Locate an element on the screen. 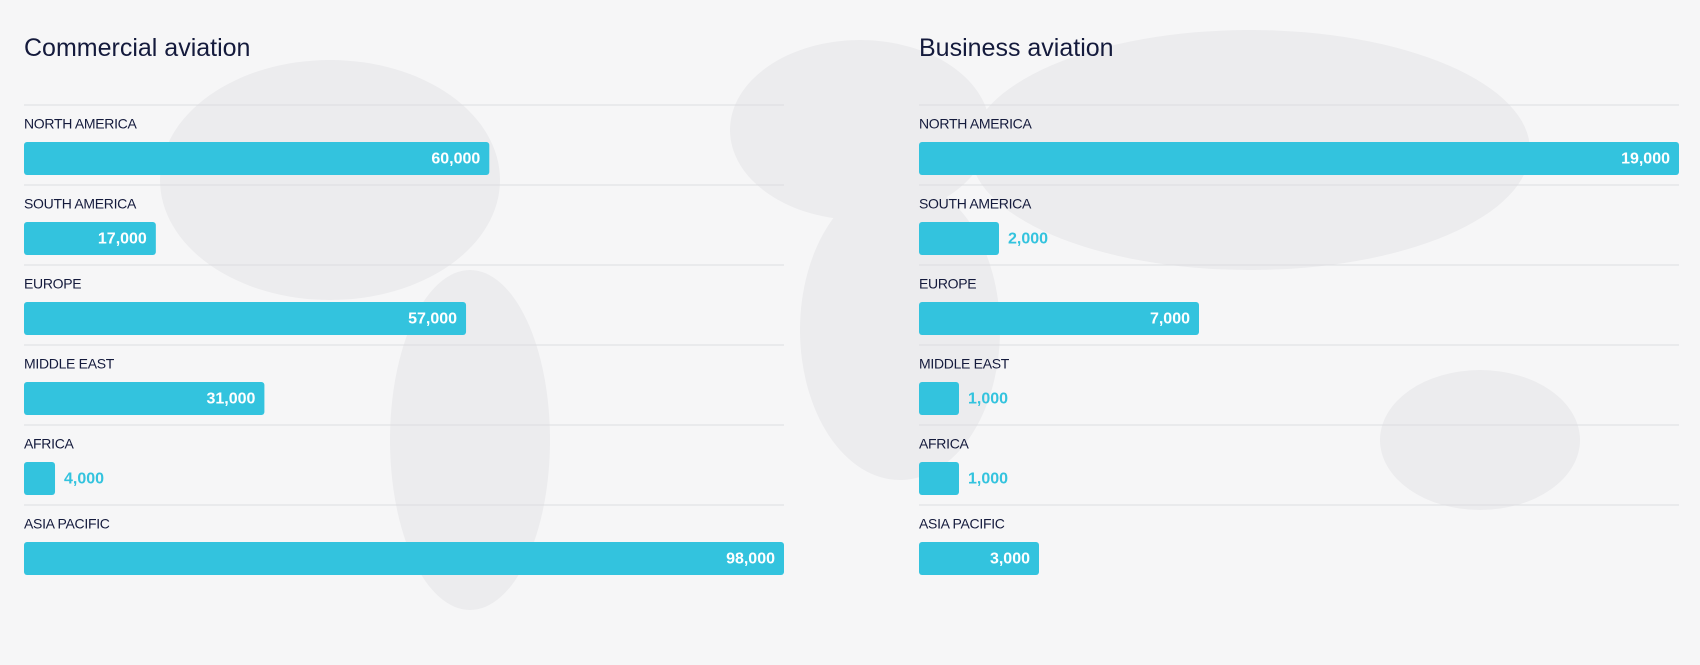  value-label: 98,000 is located at coordinates (750, 559).